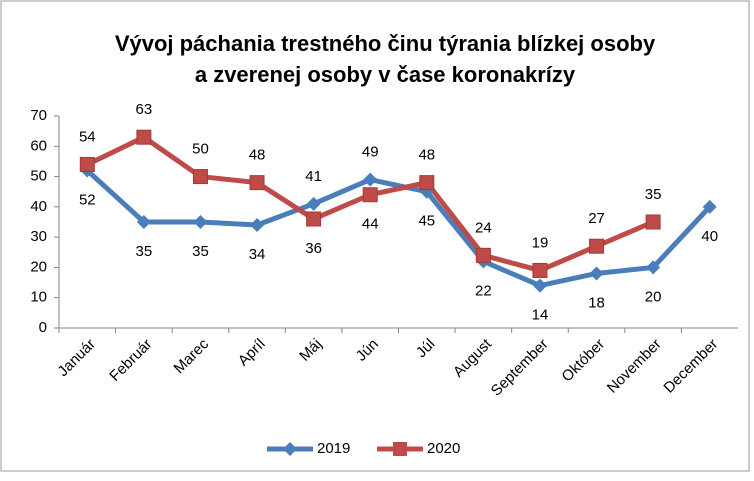 This screenshot has width=754, height=481. Describe the element at coordinates (370, 152) in the screenshot. I see `data-label: 49` at that location.